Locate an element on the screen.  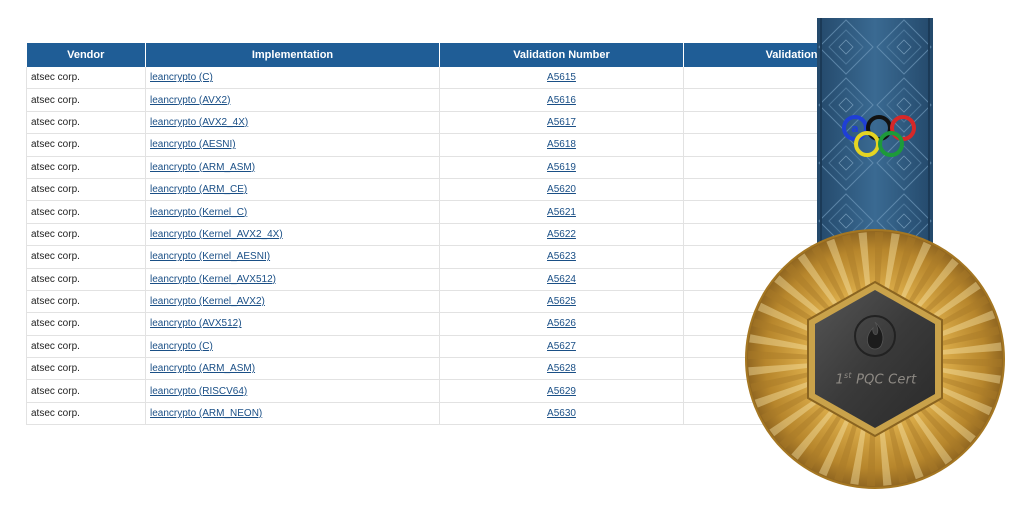
cell-validation-number: A5619 is located at coordinates (561, 167).